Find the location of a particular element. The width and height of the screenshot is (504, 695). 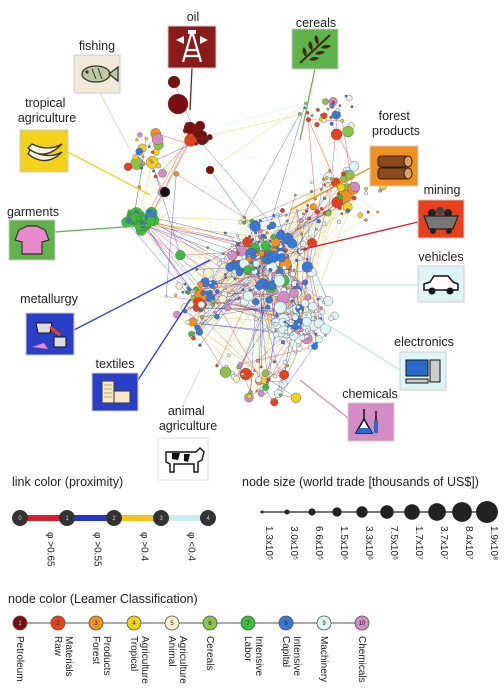

link-legend-label: φ >0.4 is located at coordinates (144, 546).